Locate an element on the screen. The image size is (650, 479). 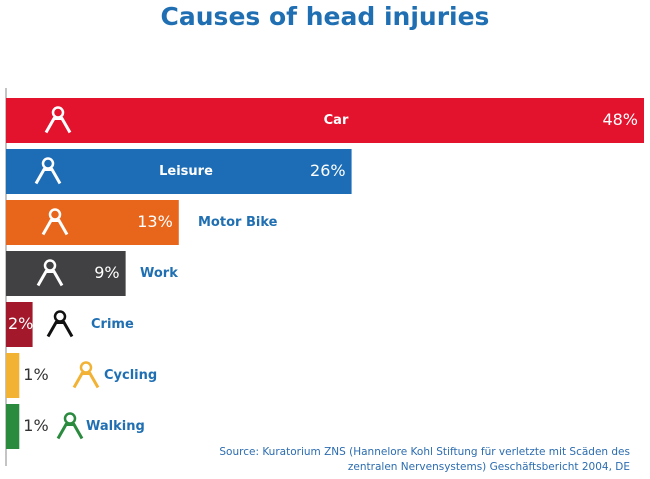
category-label: Motor Bike is located at coordinates (238, 222).